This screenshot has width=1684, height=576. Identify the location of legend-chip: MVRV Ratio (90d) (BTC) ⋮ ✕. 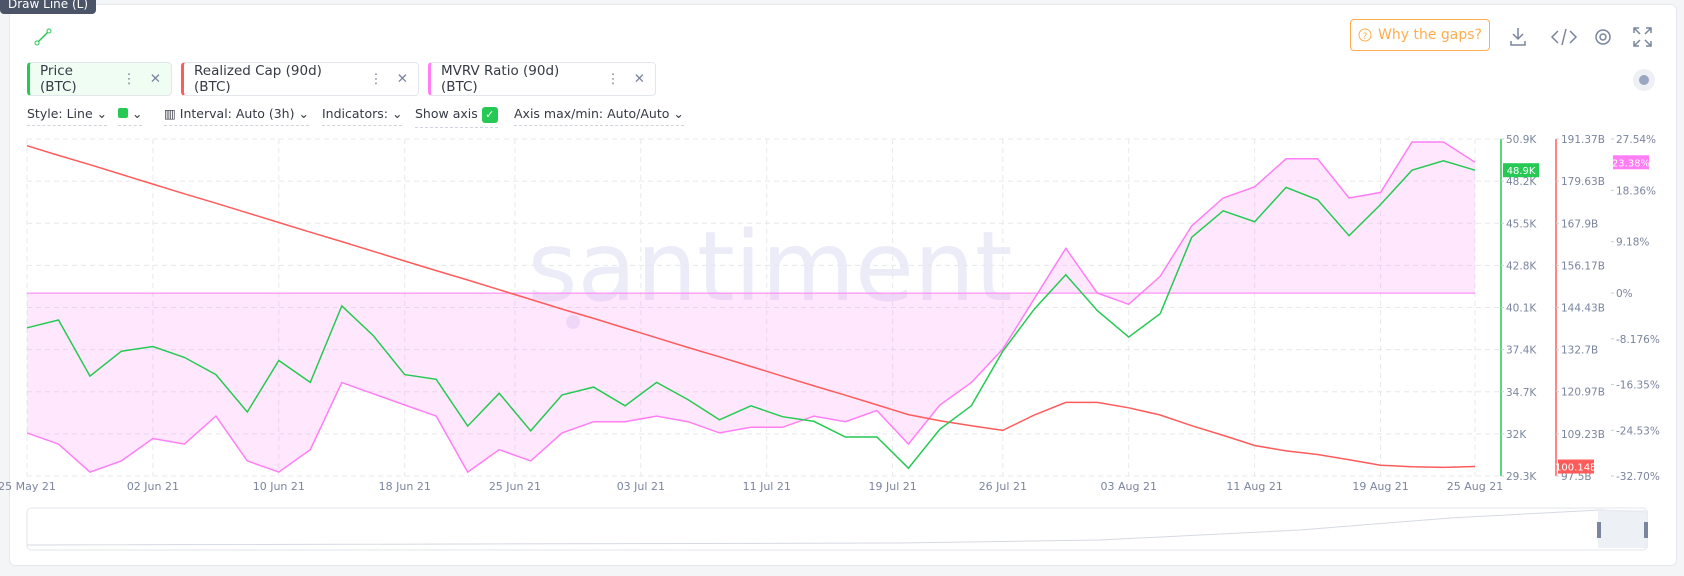
(542, 79).